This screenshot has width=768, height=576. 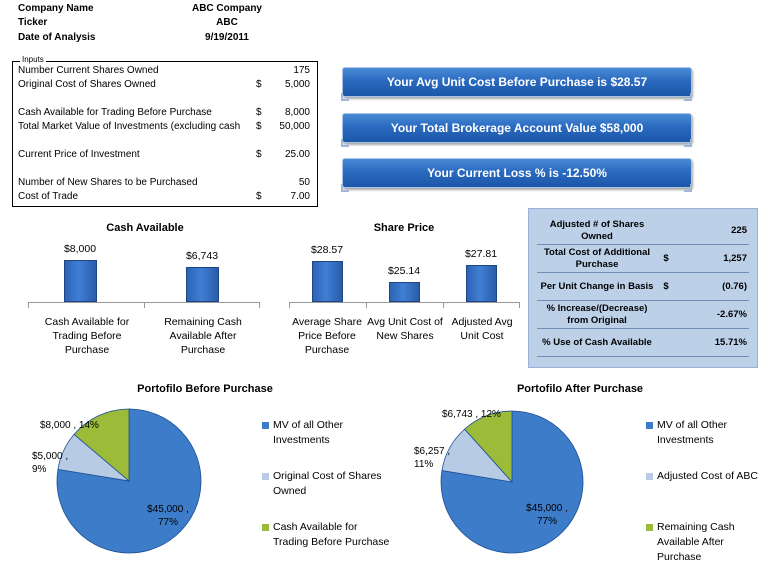 What do you see at coordinates (57, 37) in the screenshot?
I see `date-label: Date of Analysis` at bounding box center [57, 37].